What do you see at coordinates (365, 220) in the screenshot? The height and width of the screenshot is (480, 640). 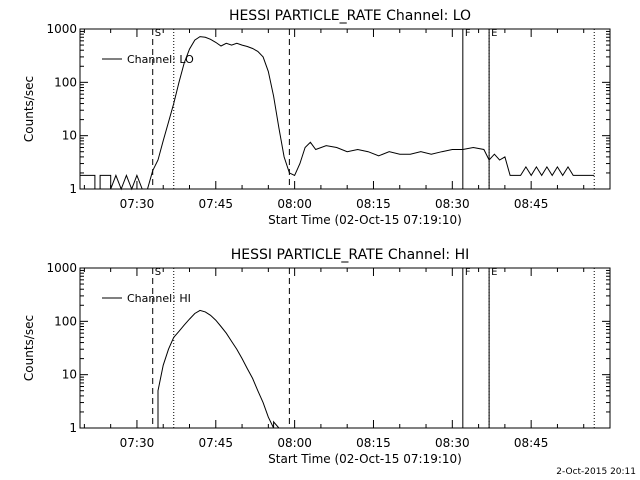 I see `x-axis-label-lo: Start Time (02-Oct-15 07:19:10)` at bounding box center [365, 220].